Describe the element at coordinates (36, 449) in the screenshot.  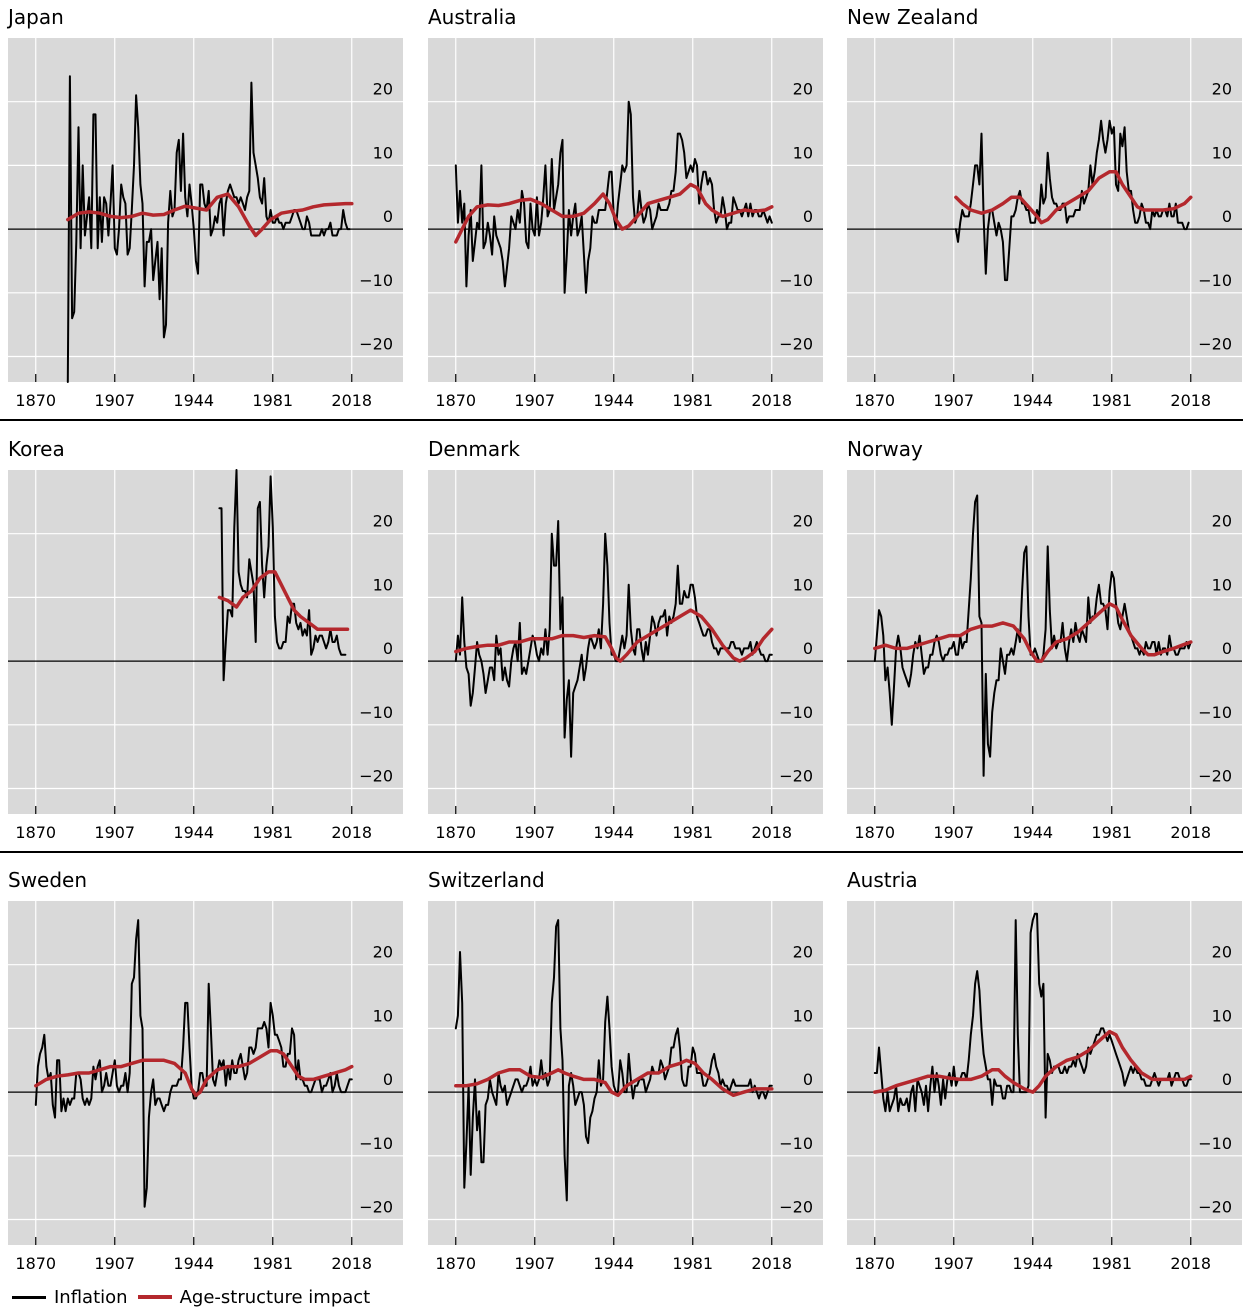
I see `panel-title: Korea` at that location.